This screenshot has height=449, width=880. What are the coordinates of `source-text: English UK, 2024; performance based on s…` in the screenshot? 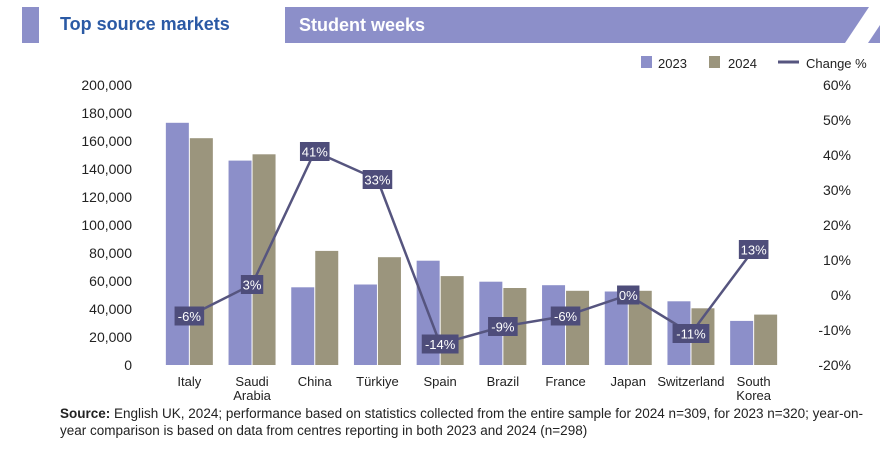 It's located at (461, 422).